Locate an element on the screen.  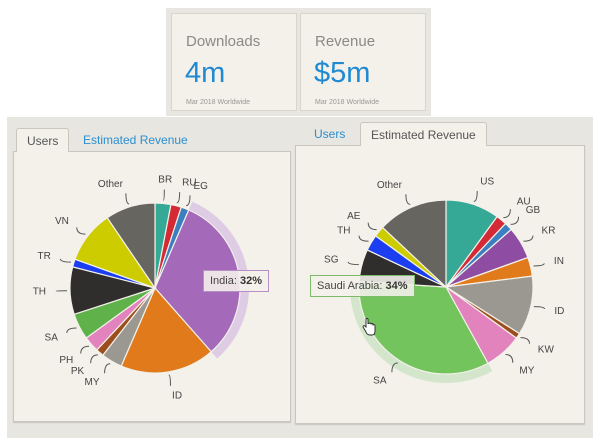
pie-slice-id is located at coordinates (166, 330).